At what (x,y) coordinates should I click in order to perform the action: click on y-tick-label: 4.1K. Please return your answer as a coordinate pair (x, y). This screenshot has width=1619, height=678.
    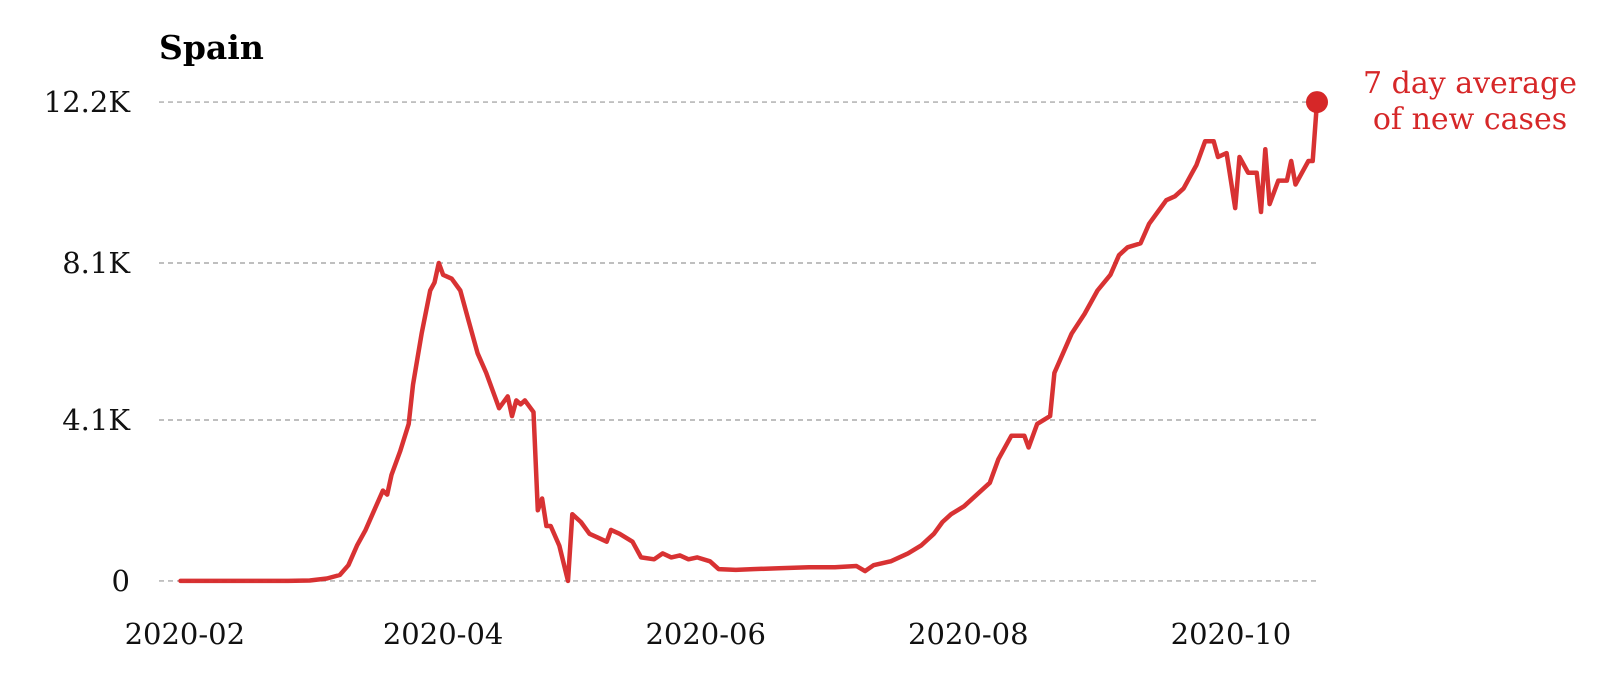
    Looking at the image, I should click on (96, 420).